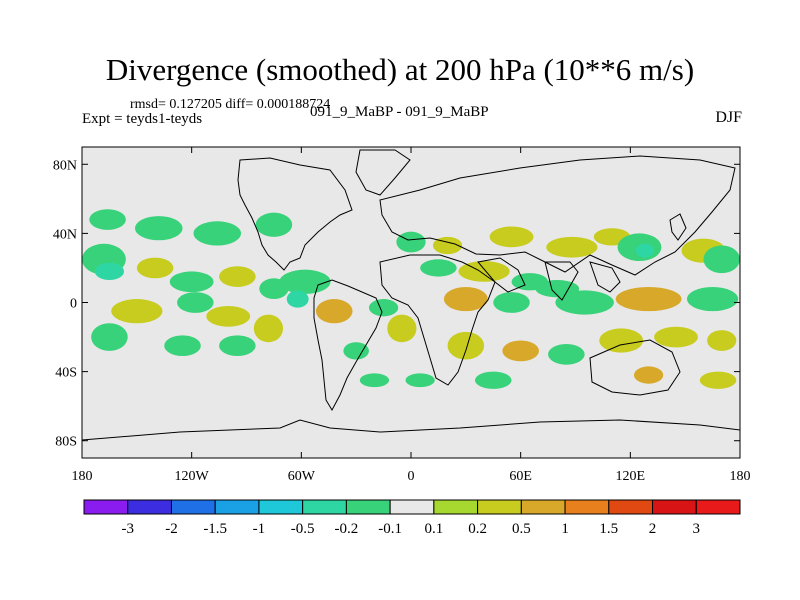 The image size is (800, 600). I want to click on colorbar-label-6: -0.1, so click(390, 529).